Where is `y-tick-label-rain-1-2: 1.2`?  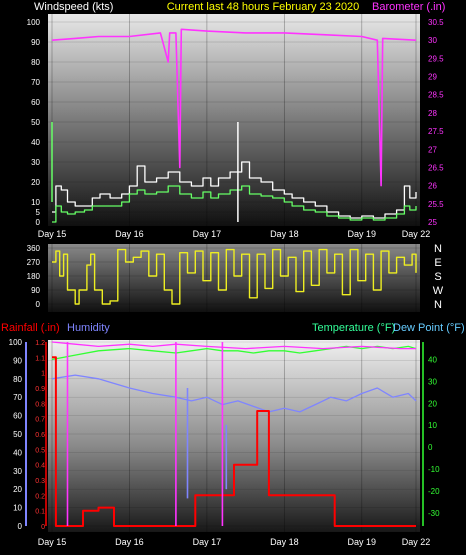 y-tick-label-rain-1-2: 1.2 is located at coordinates (40, 343).